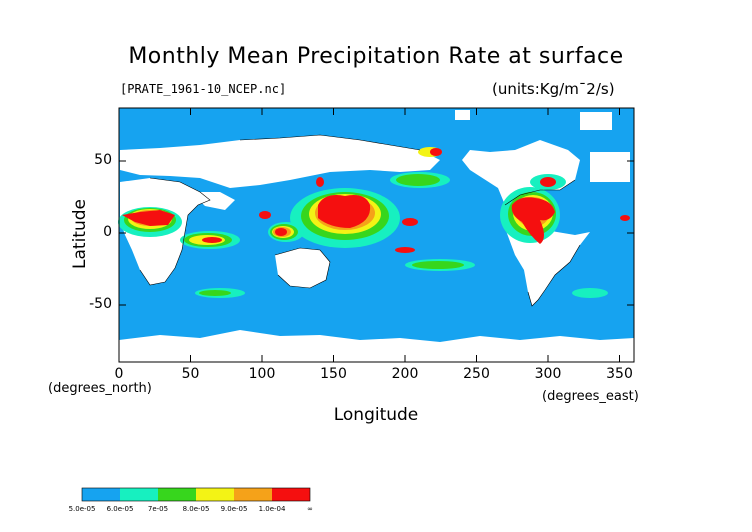 The image size is (752, 532). I want to click on colorbar-label: 1.0e-04, so click(272, 509).